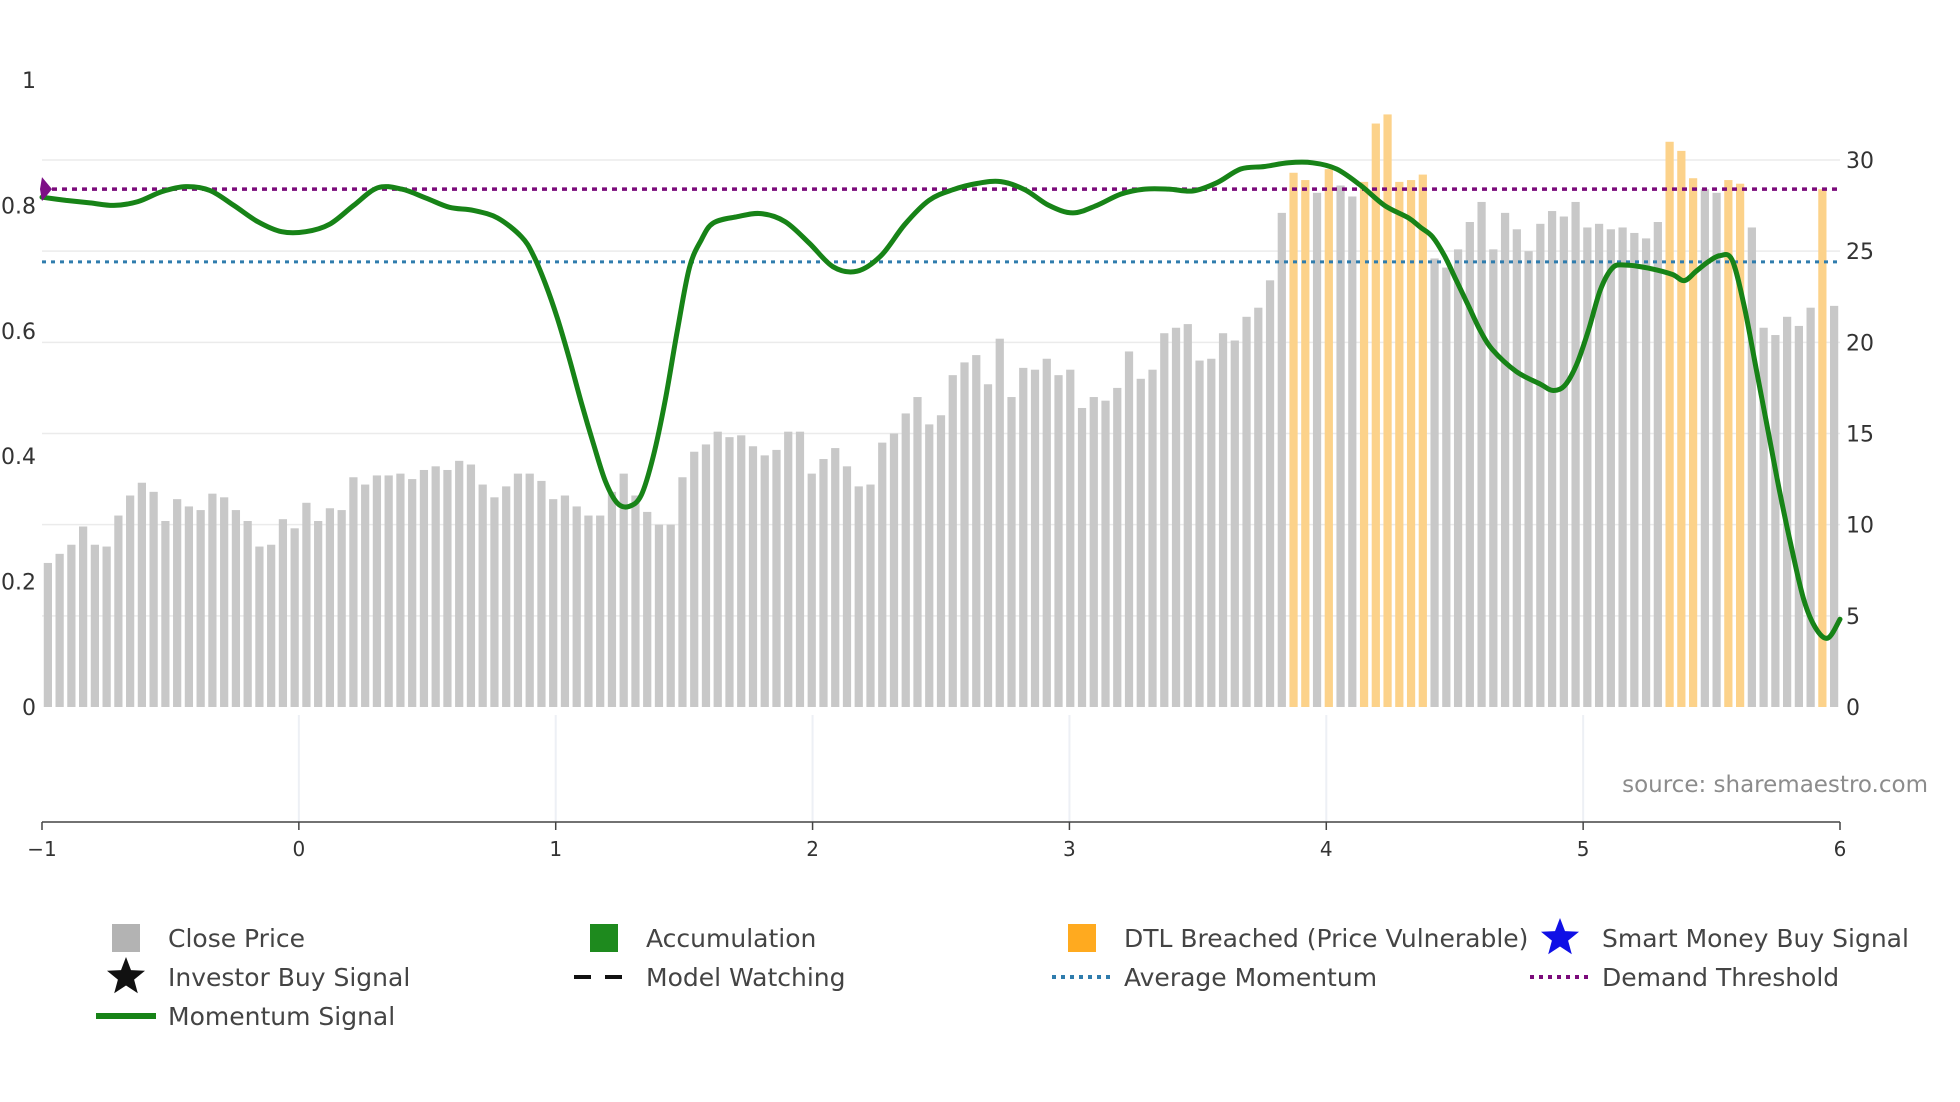 The width and height of the screenshot is (1960, 1102). What do you see at coordinates (41, 849) in the screenshot?
I see `x-tick-label: −1` at bounding box center [41, 849].